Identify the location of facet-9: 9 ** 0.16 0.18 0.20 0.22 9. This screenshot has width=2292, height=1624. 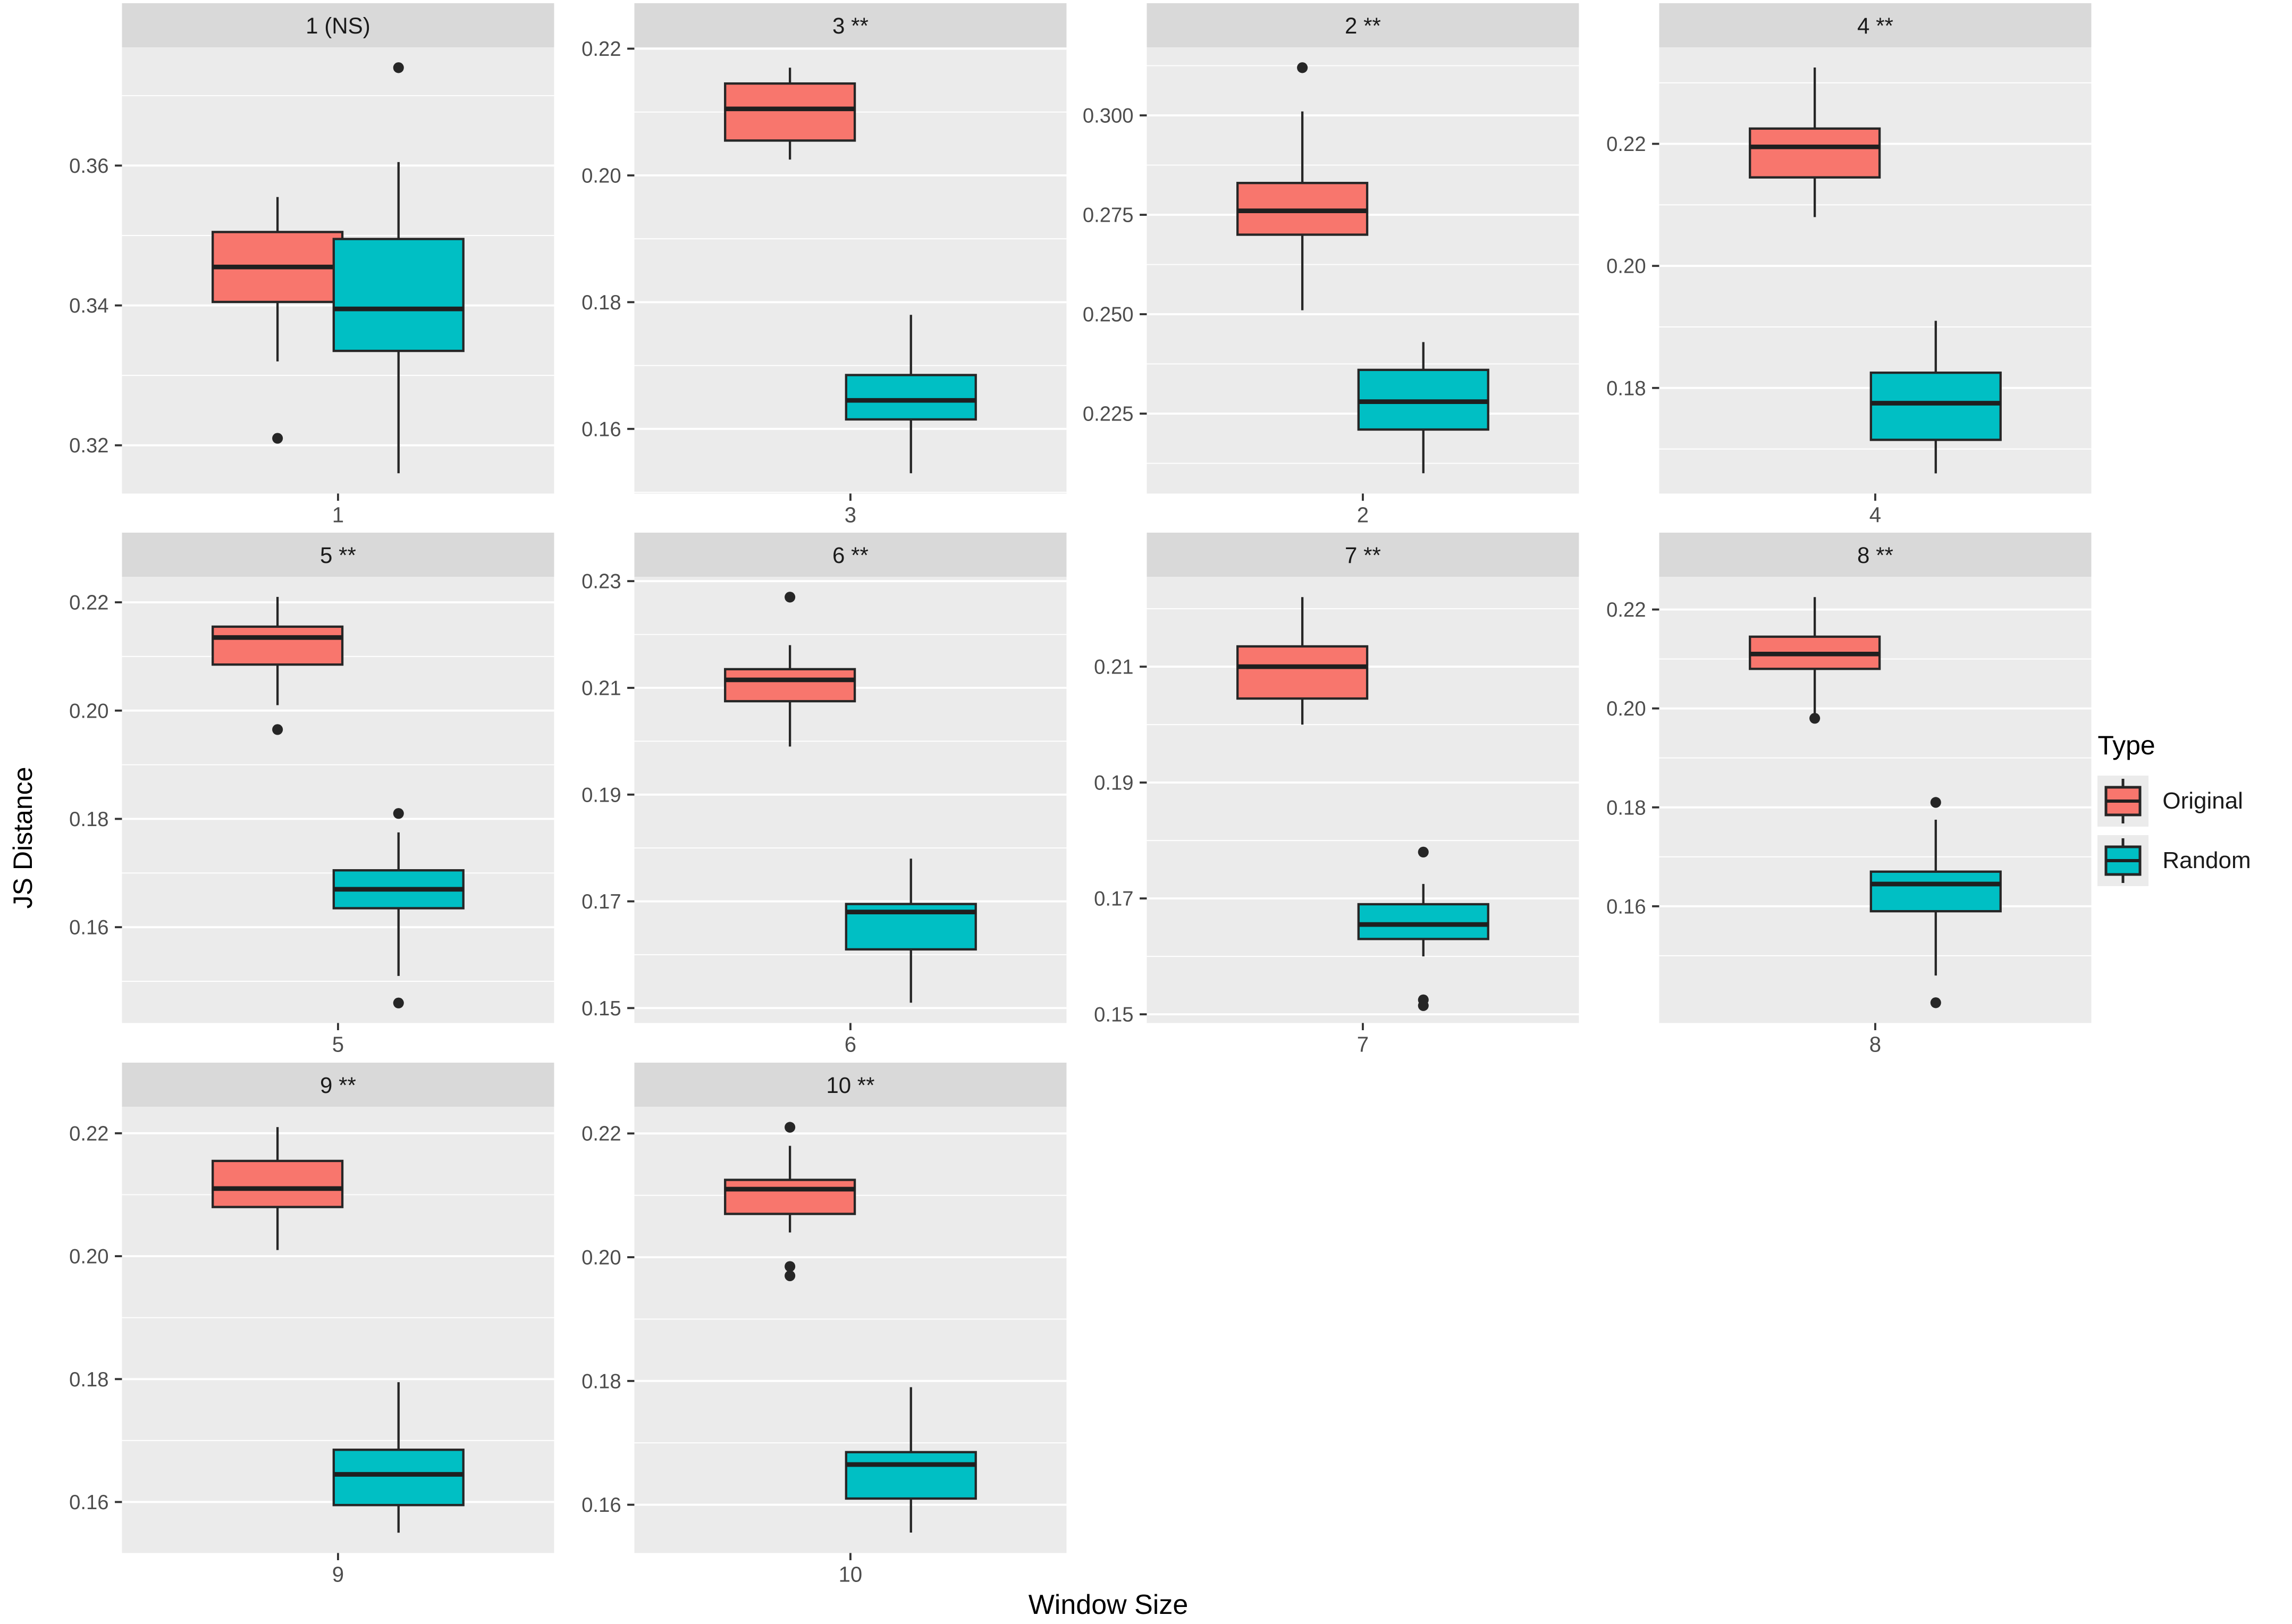
(302, 1324).